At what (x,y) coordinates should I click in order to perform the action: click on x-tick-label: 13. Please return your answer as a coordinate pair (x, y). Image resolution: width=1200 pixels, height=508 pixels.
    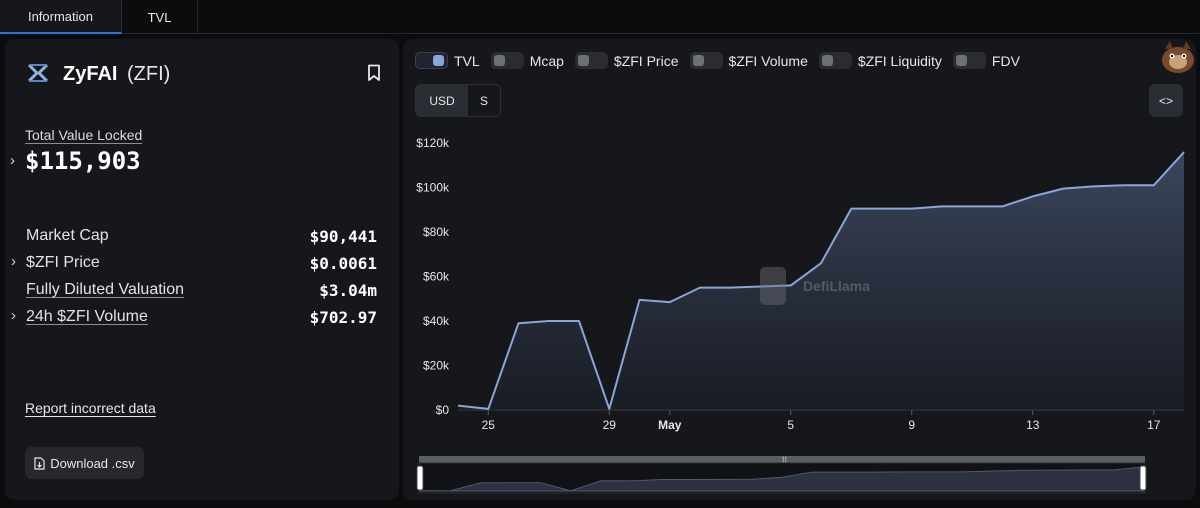
    Looking at the image, I should click on (1033, 425).